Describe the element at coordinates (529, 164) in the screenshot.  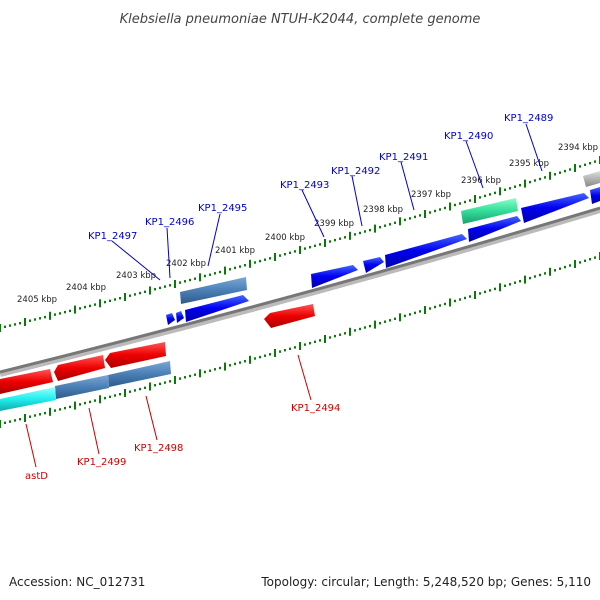
I see `scale-label-2395: 2395 kbp` at that location.